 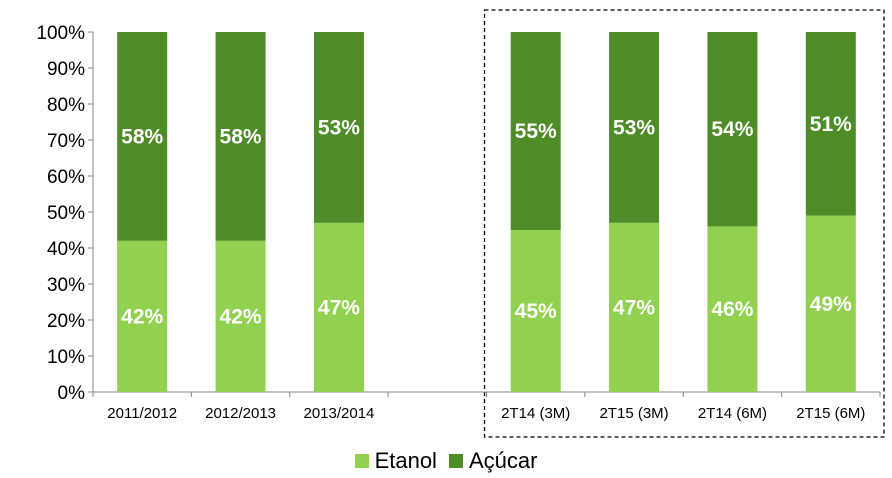 I want to click on x-category-label: 2013/2014, so click(x=338, y=413).